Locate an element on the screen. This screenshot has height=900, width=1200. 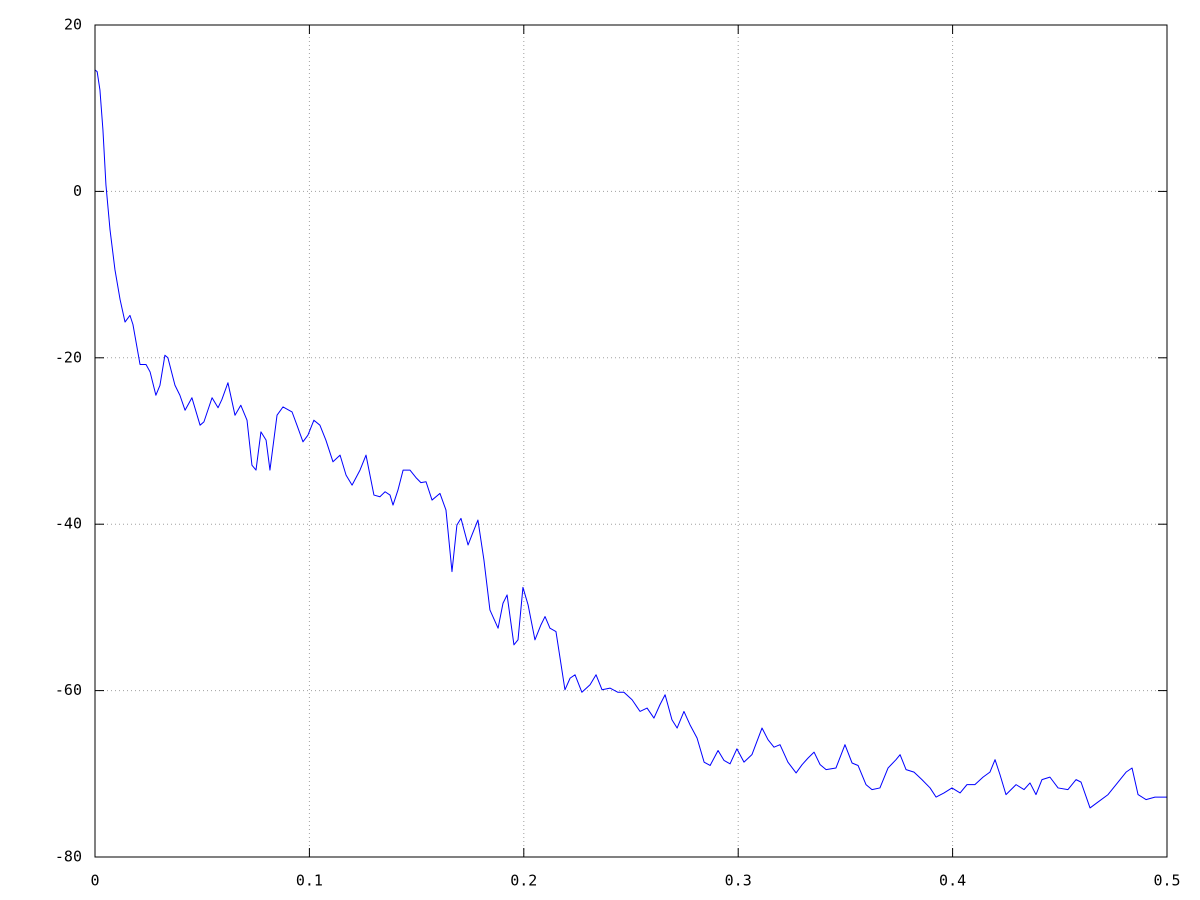
y-tick-label: -20 is located at coordinates (68, 357).